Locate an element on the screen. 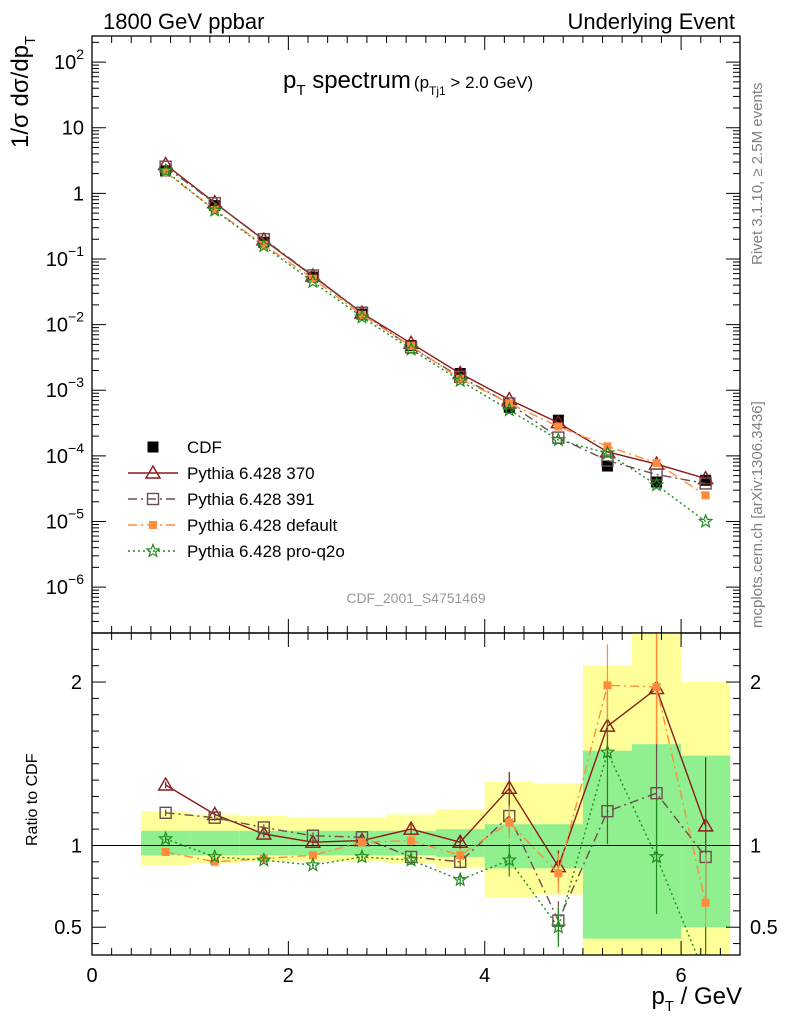  header-right: Underlying Event is located at coordinates (651, 21).